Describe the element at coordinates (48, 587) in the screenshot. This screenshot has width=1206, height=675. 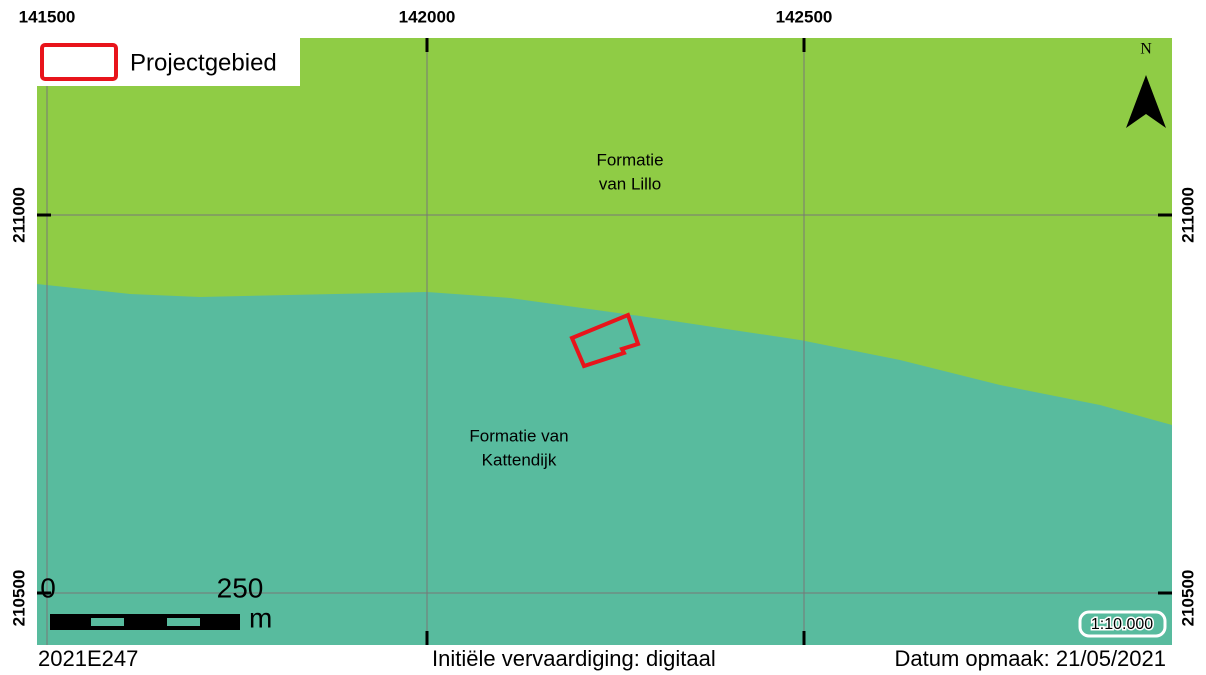
I see `scale-start: 0` at that location.